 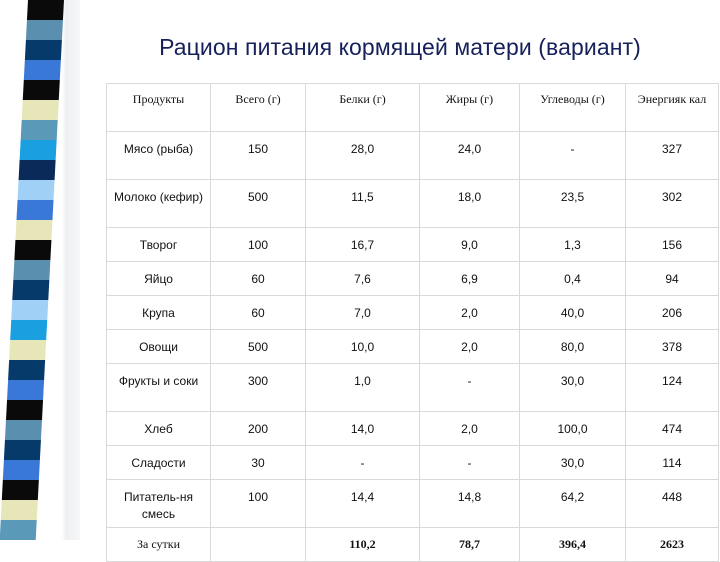 I want to click on header-cell-products: Продукты, so click(x=158, y=107).